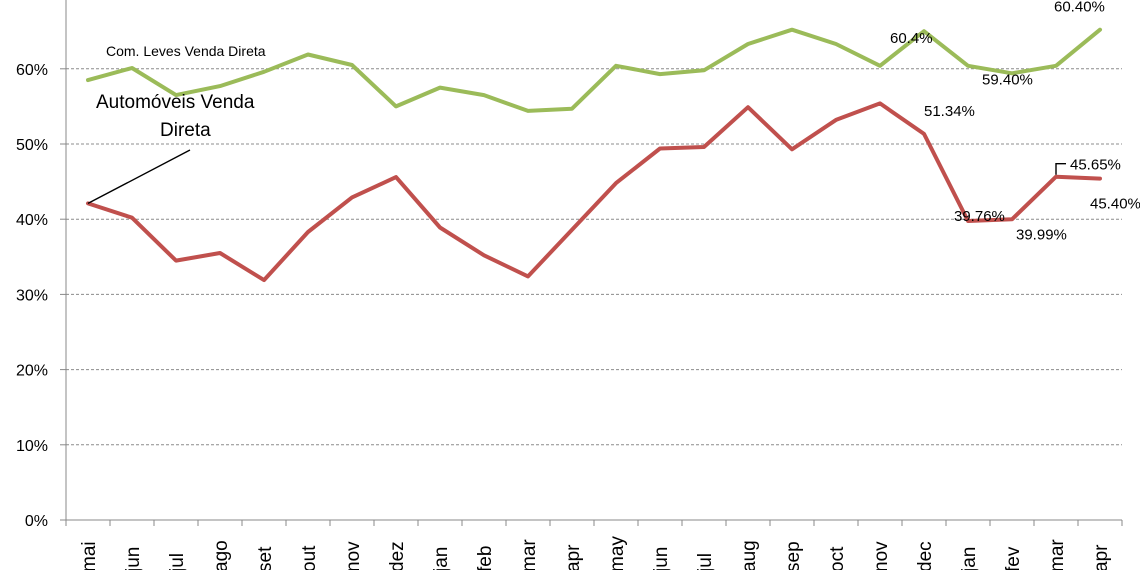 The height and width of the screenshot is (570, 1140). Describe the element at coordinates (793, 555) in the screenshot. I see `x-tick-label: sep` at that location.